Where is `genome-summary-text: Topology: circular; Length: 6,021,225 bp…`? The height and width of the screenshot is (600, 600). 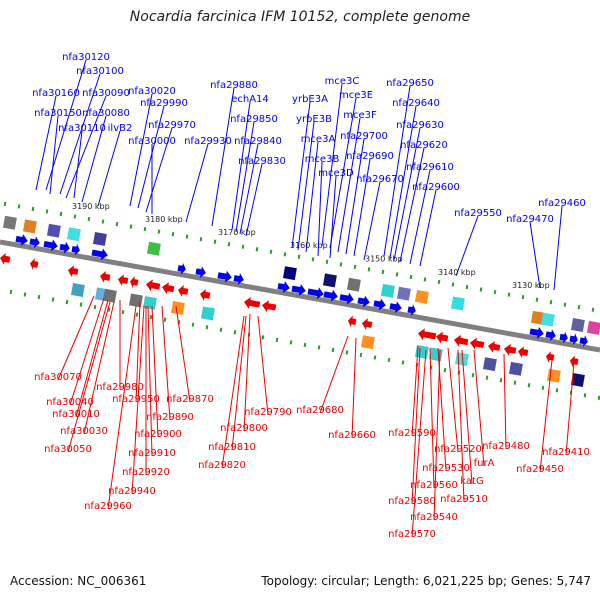 genome-summary-text: Topology: circular; Length: 6,021,225 bp… is located at coordinates (426, 581).